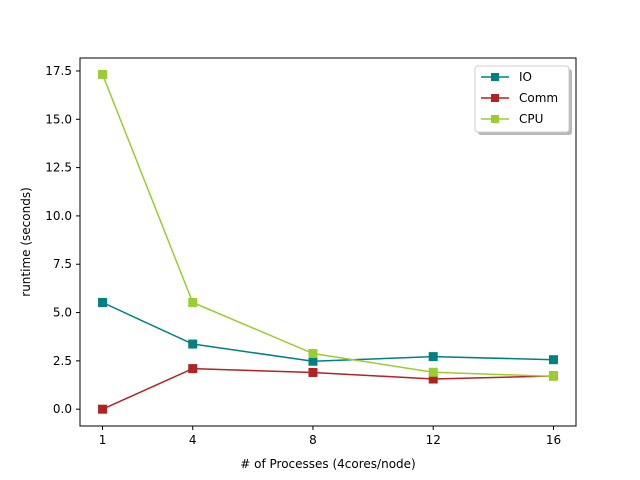  Describe the element at coordinates (58, 168) in the screenshot. I see `y-tick-label: 12.5` at that location.